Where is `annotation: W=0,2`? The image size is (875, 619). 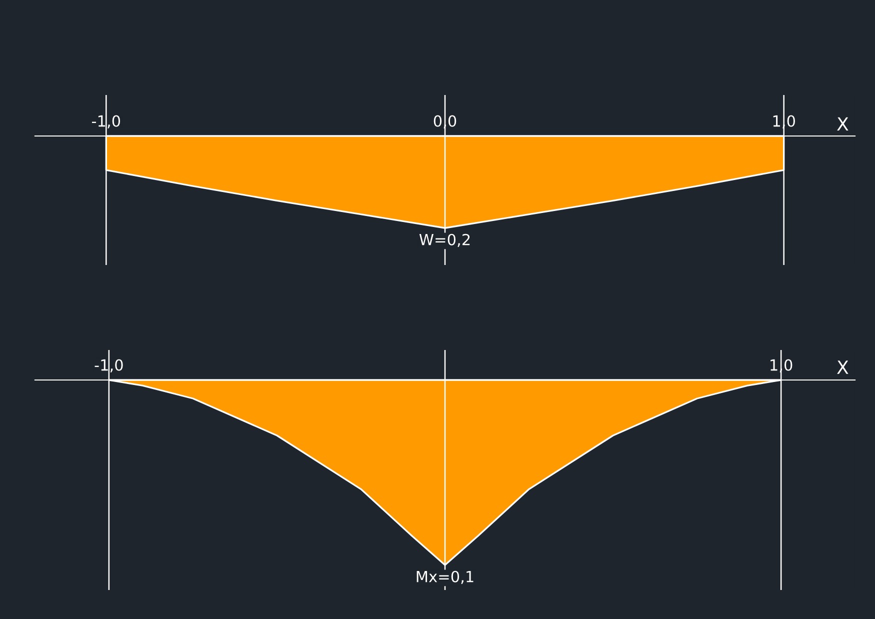 annotation: W=0,2 is located at coordinates (444, 240).